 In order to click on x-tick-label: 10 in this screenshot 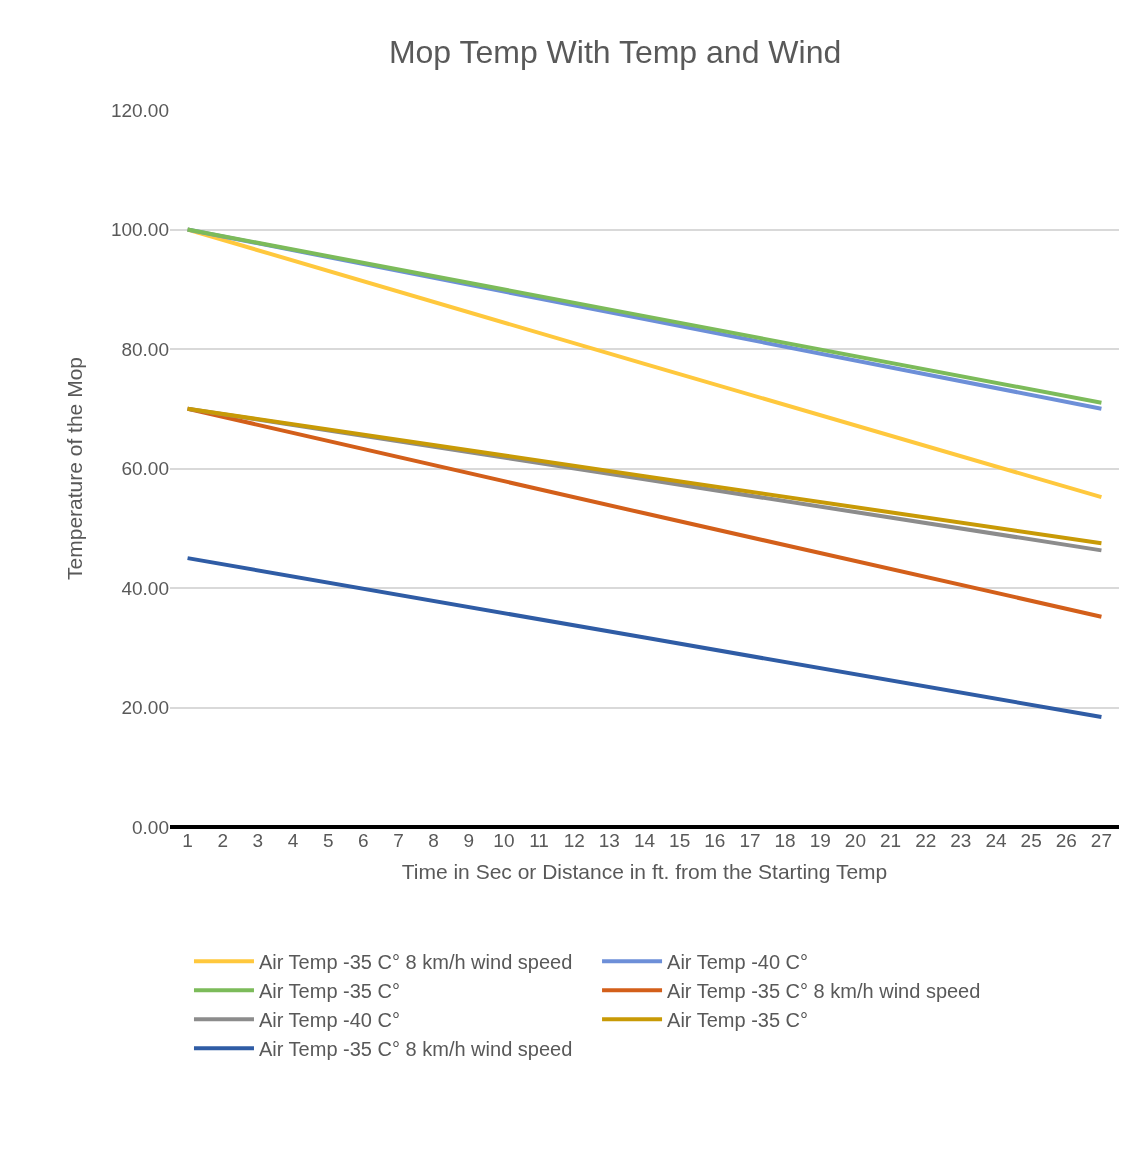, I will do `click(504, 840)`.